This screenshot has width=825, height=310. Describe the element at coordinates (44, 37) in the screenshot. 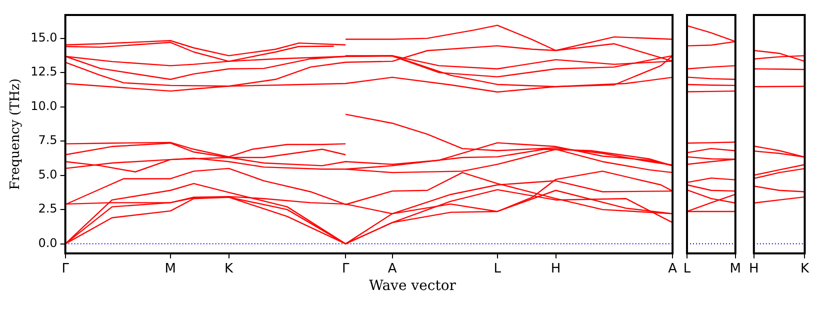

I see `y-tick-label: 15.0` at that location.